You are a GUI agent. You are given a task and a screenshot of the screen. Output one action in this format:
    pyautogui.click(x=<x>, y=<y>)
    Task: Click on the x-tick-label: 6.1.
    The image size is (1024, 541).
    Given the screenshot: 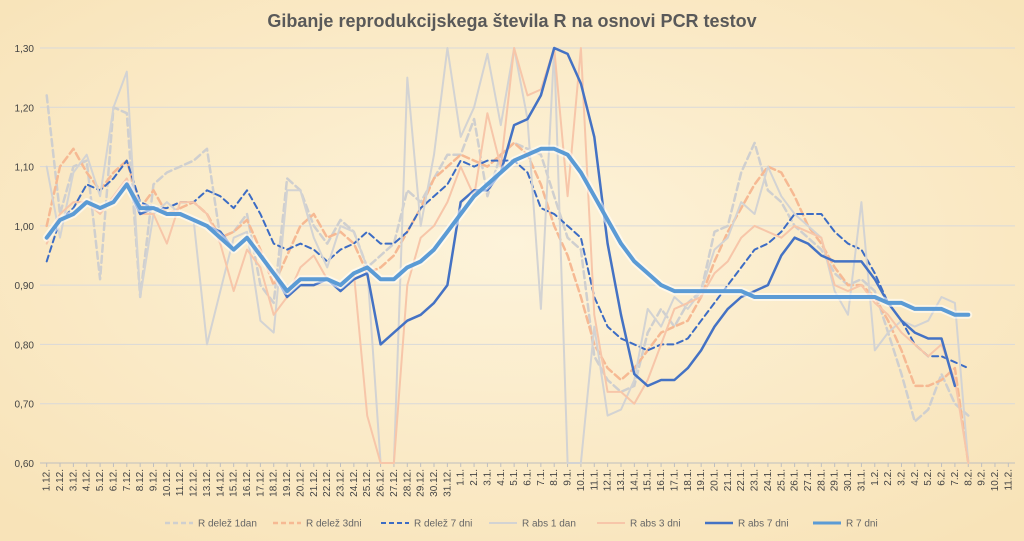 What is the action you would take?
    pyautogui.click(x=528, y=477)
    